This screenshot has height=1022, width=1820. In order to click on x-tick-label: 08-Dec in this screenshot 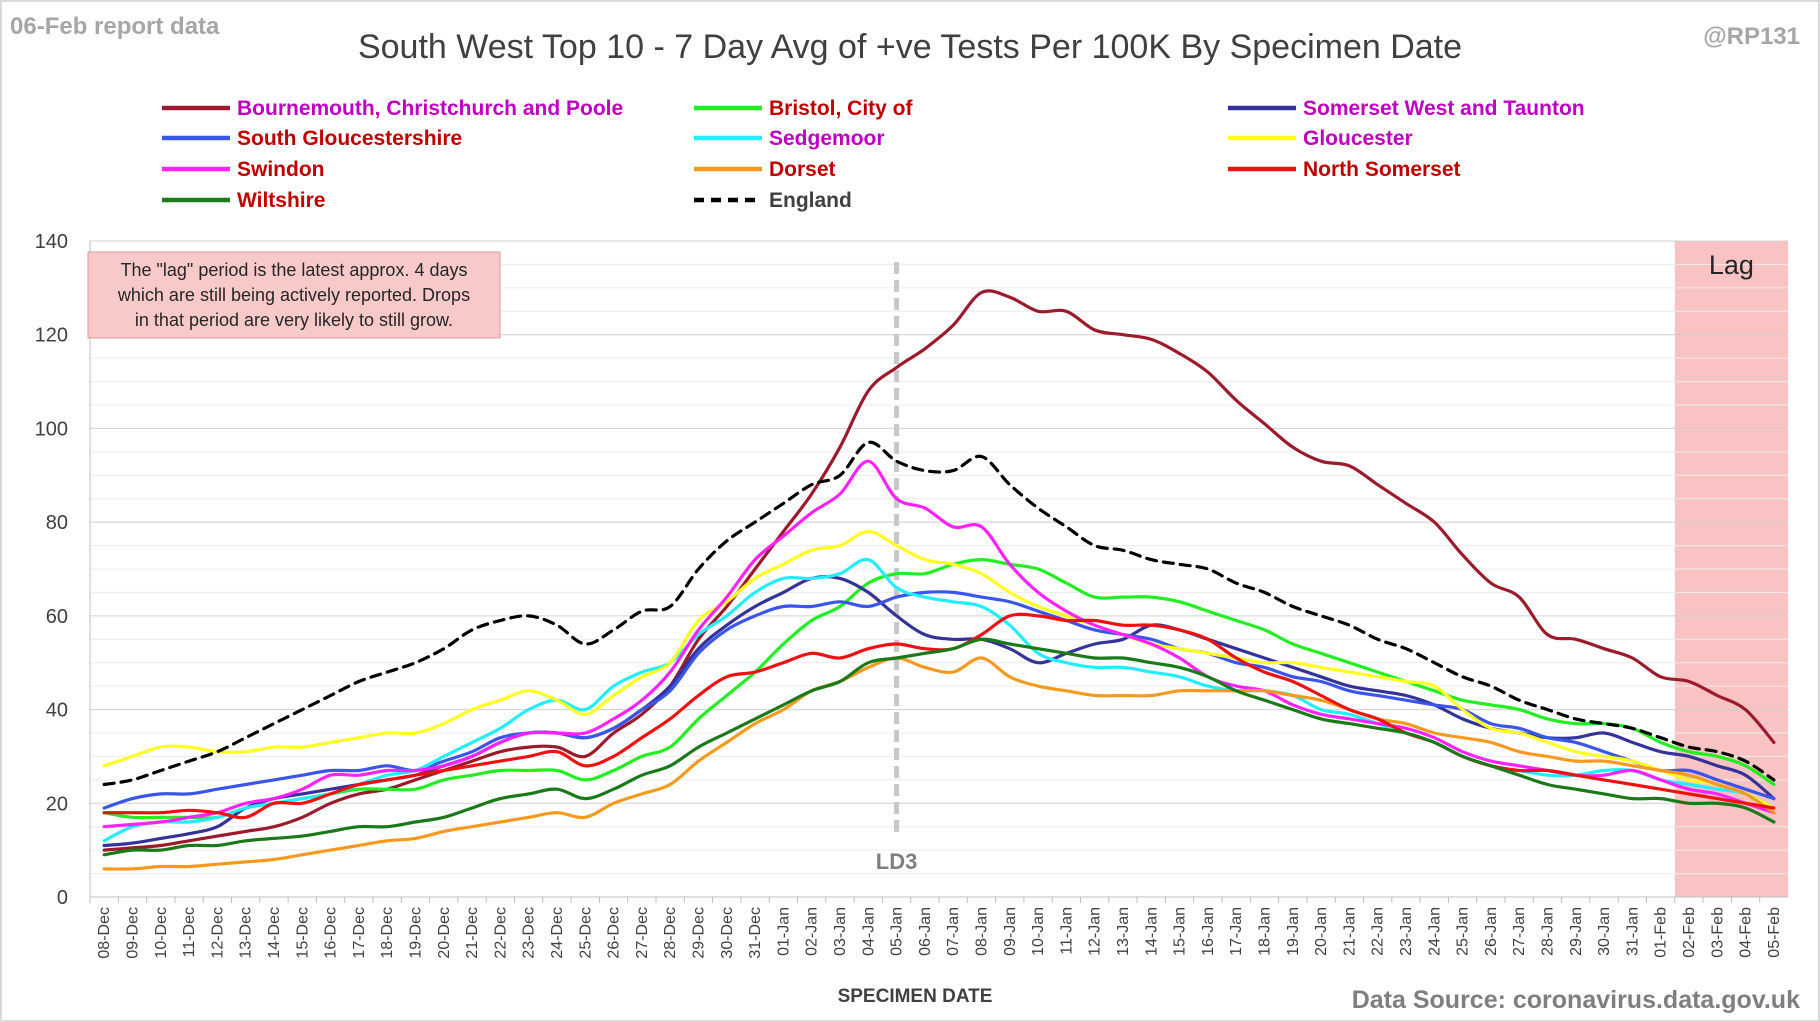, I will do `click(104, 933)`.